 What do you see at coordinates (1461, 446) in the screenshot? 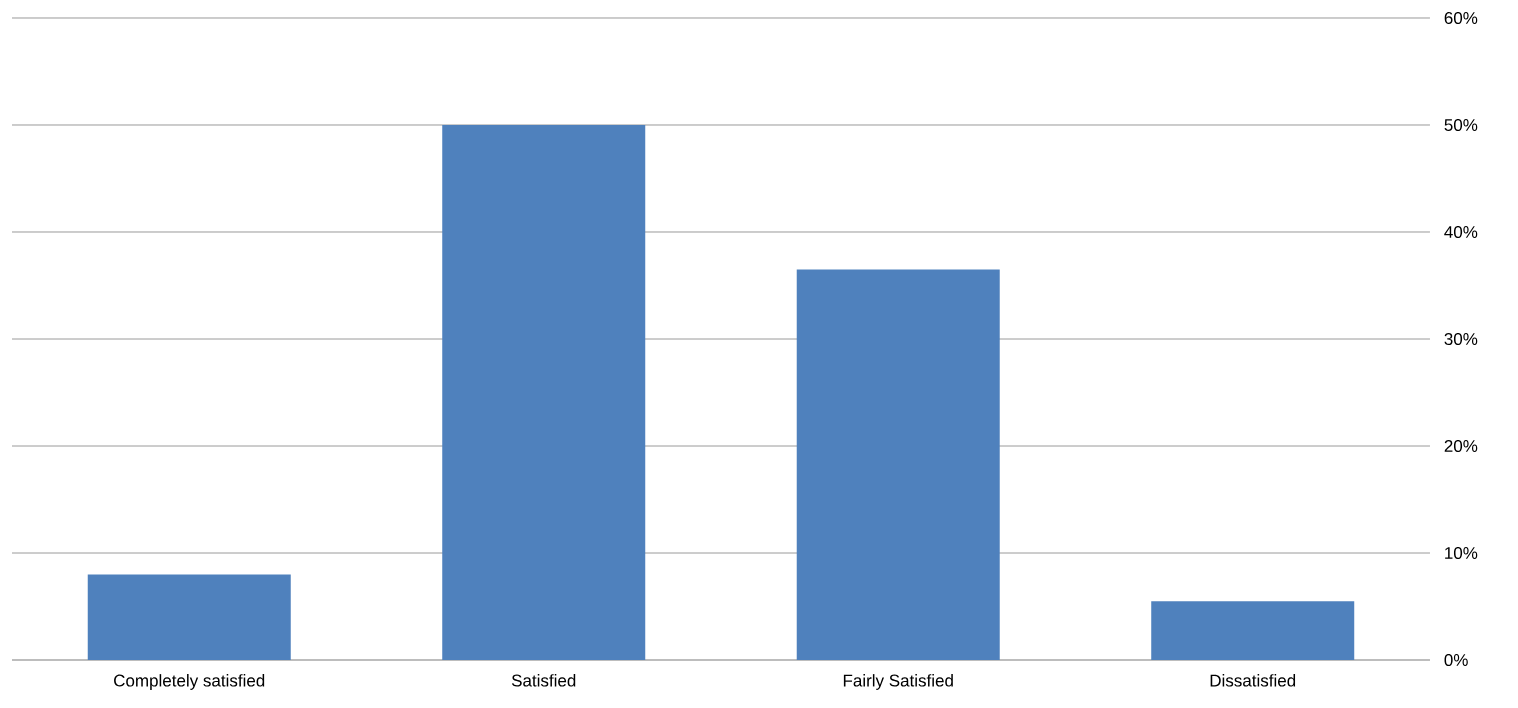
I see `y-tick-label: 20%` at bounding box center [1461, 446].